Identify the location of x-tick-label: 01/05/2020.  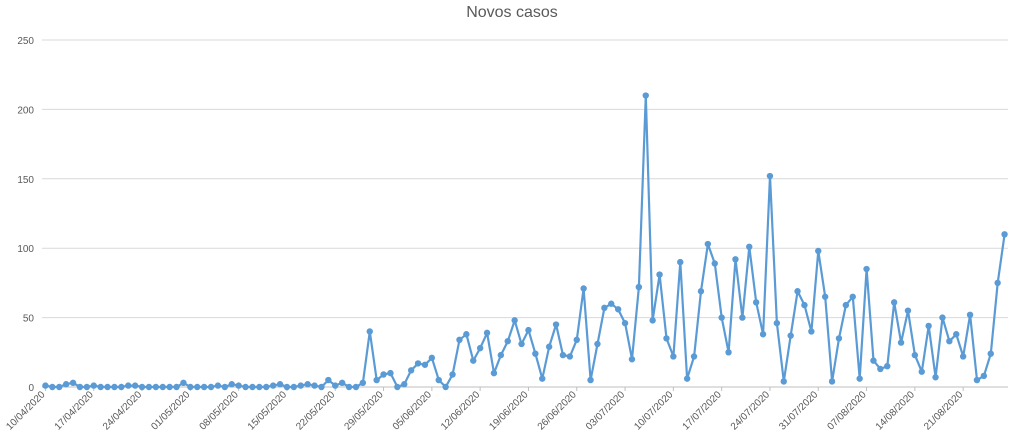
(170, 410).